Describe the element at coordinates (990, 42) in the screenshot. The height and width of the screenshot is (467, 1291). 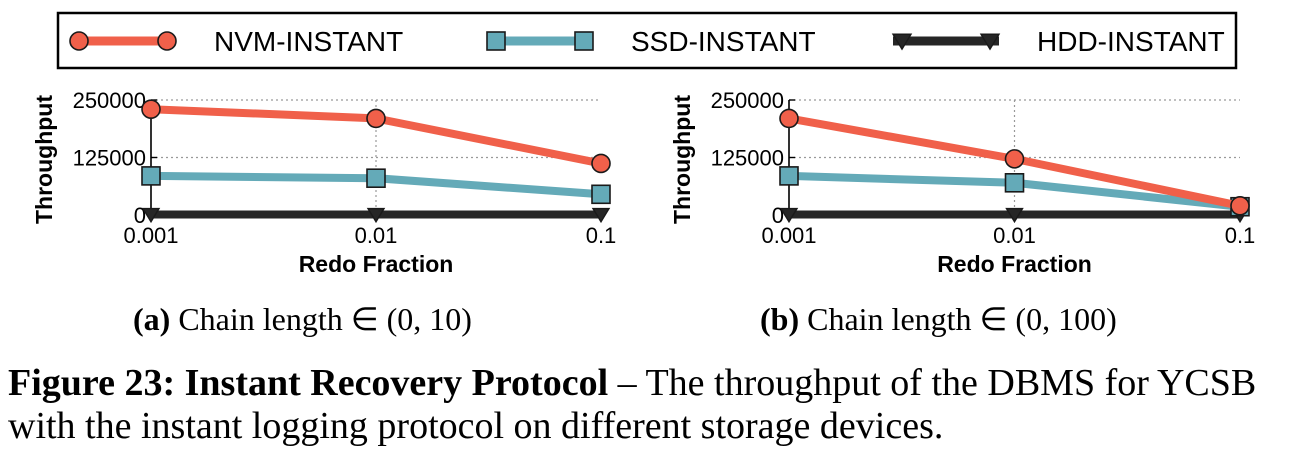
I see `legend-hdd-instant-marker-end` at that location.